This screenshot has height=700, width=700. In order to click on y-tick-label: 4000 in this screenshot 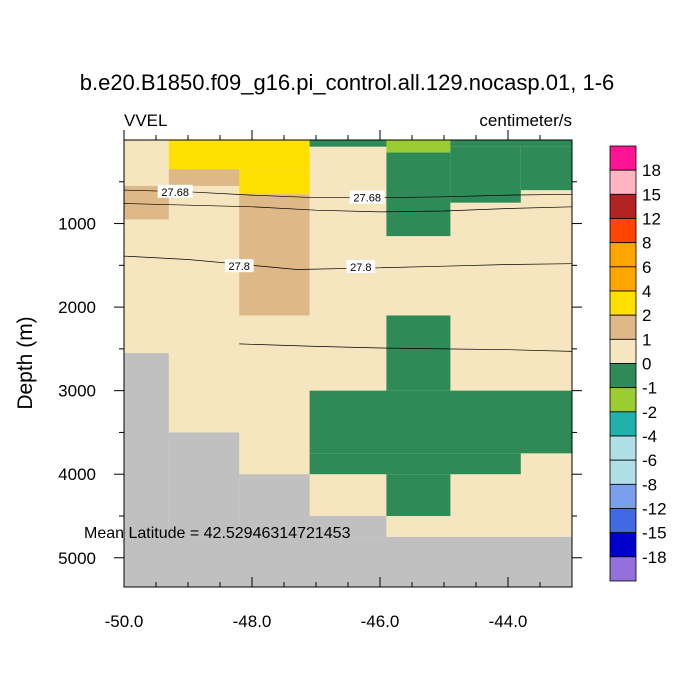, I will do `click(77, 474)`.